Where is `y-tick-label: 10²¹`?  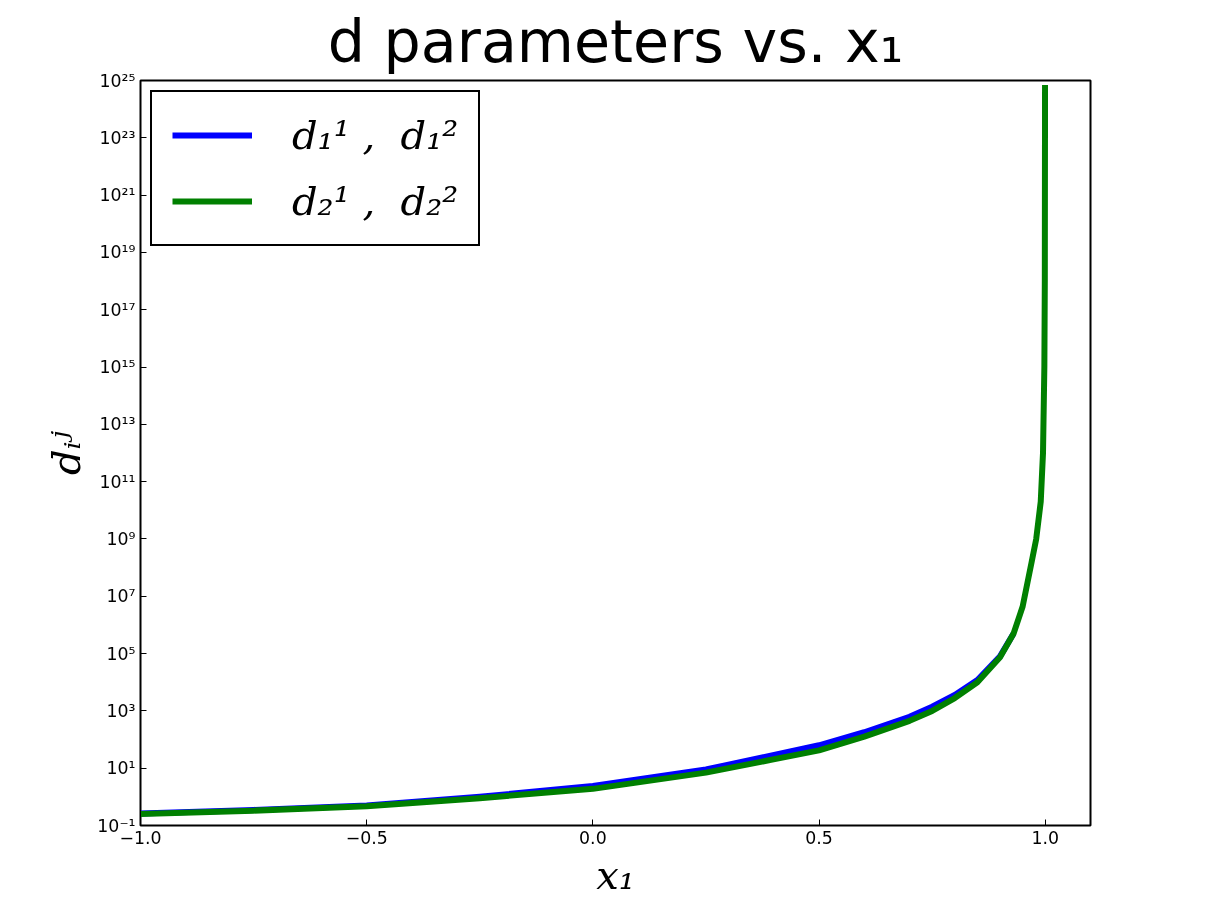
y-tick-label: 10²¹ is located at coordinates (117, 195).